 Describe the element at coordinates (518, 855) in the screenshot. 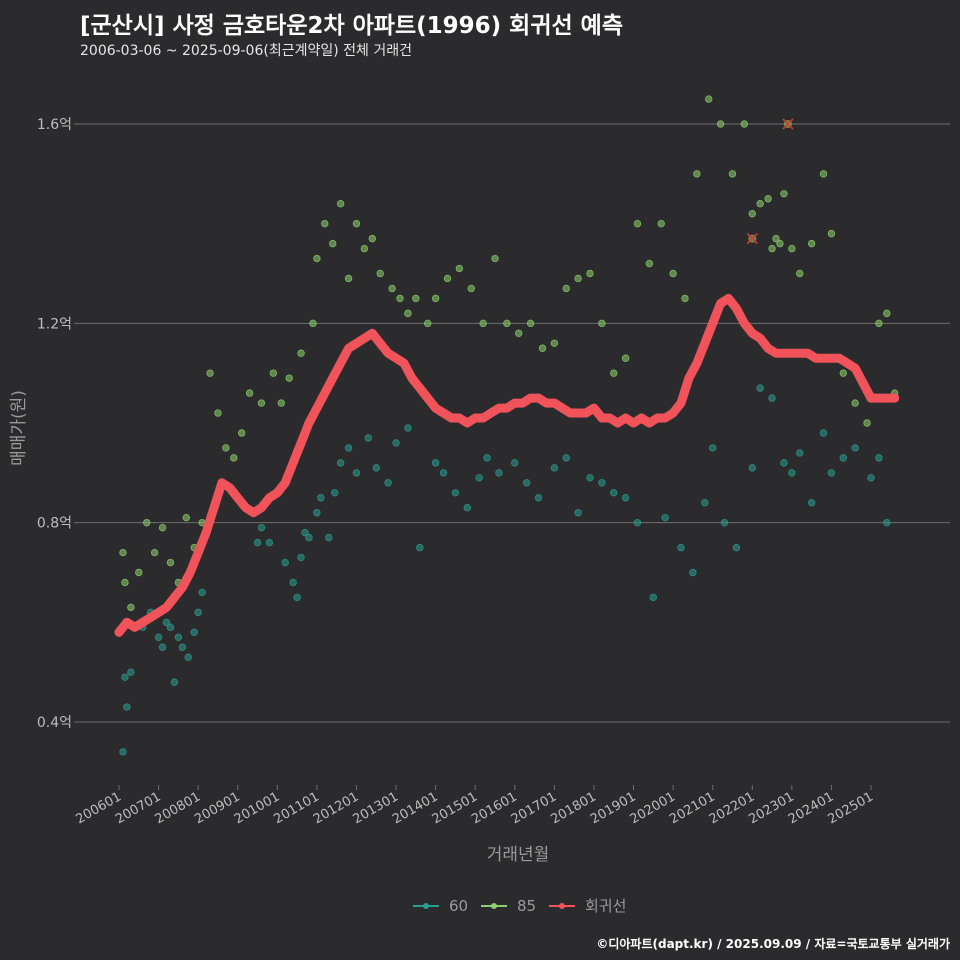

I see `x-axis-title: 거래년월` at that location.